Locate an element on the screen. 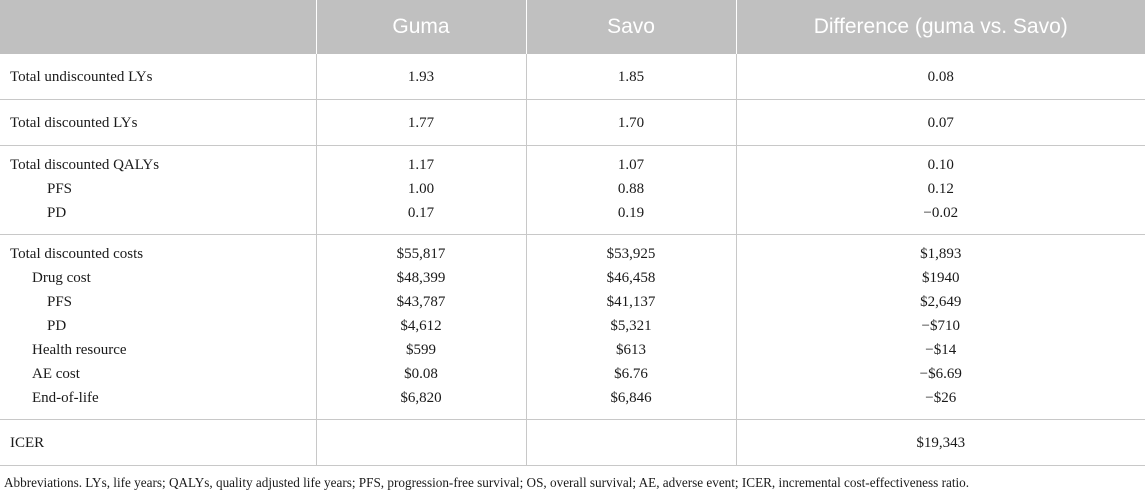 This screenshot has height=491, width=1145. guma-cell: 1.93 is located at coordinates (421, 77).